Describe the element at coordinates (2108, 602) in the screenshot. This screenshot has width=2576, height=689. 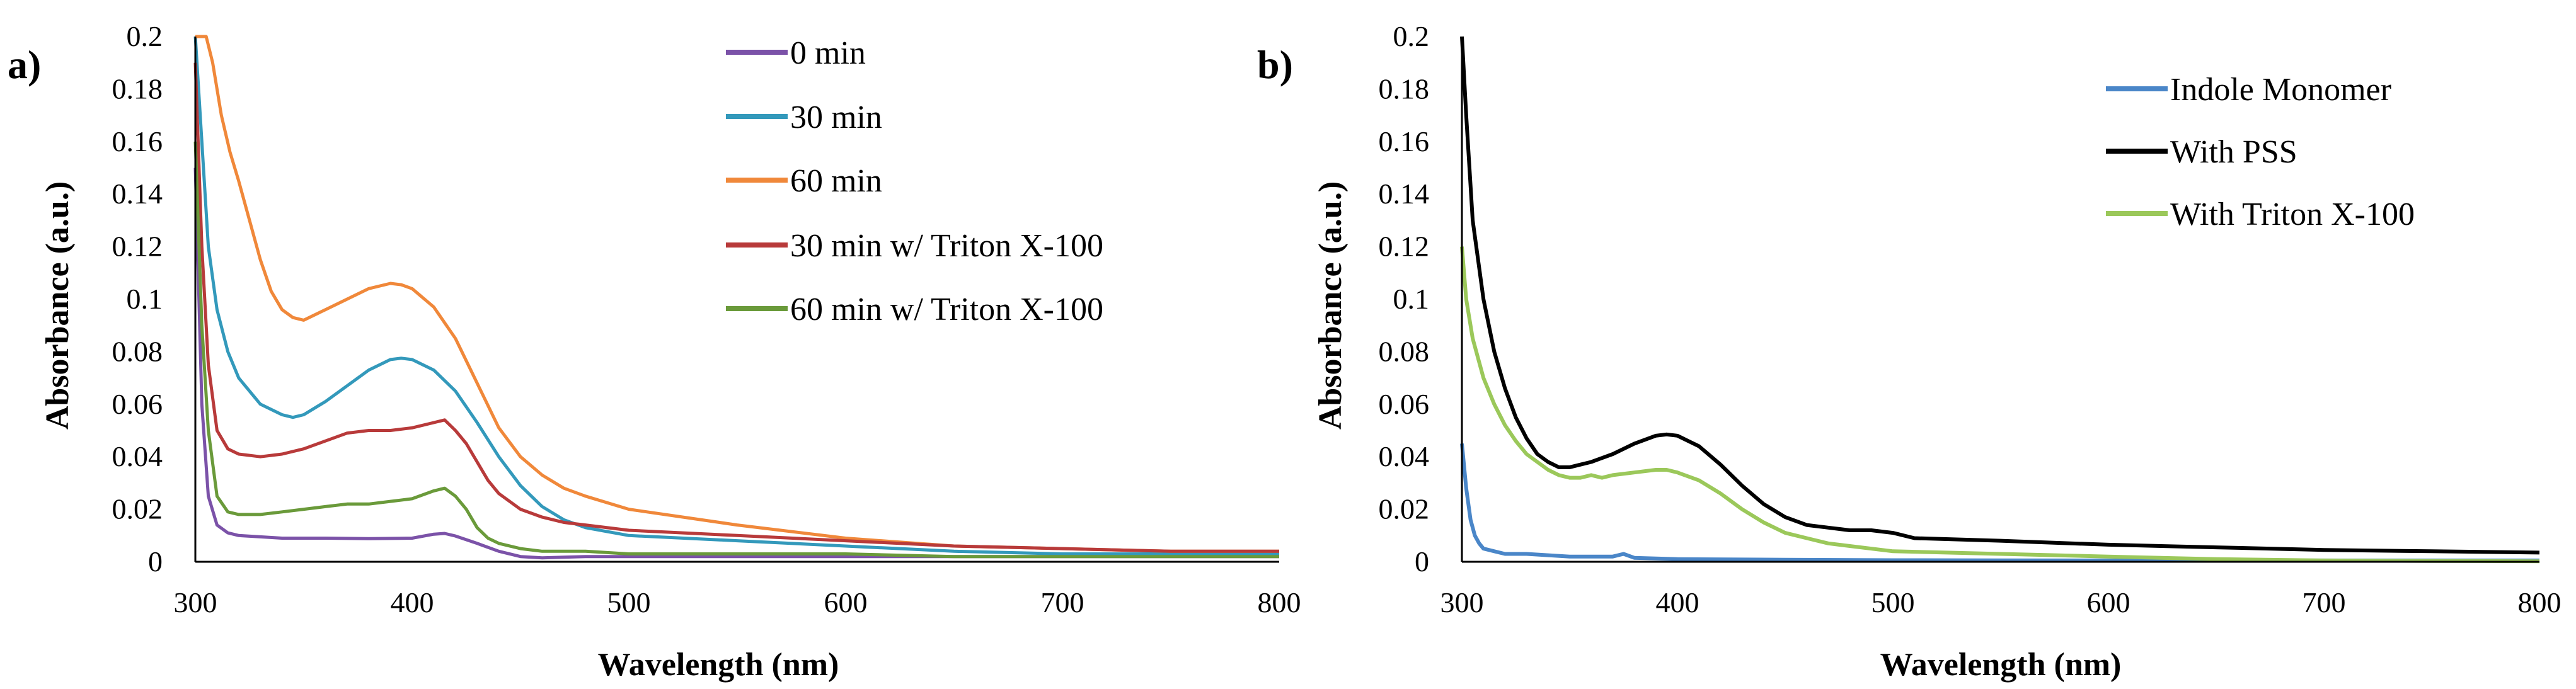
I see `panel-b-x-tick-600: 600` at that location.